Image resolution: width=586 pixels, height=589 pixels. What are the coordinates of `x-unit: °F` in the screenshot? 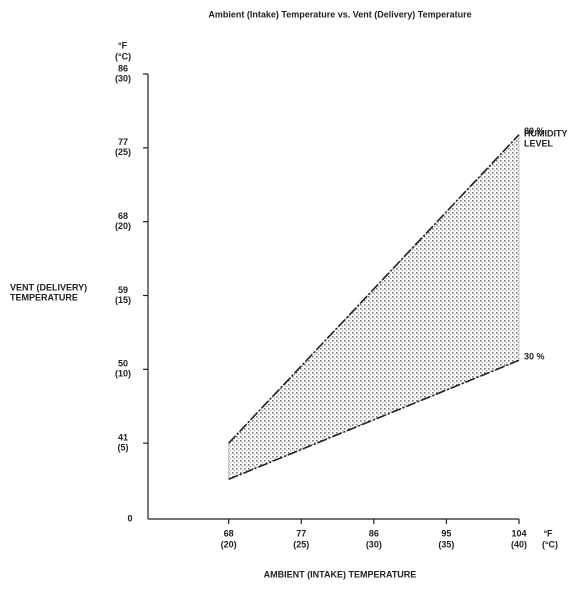 It's located at (548, 533).